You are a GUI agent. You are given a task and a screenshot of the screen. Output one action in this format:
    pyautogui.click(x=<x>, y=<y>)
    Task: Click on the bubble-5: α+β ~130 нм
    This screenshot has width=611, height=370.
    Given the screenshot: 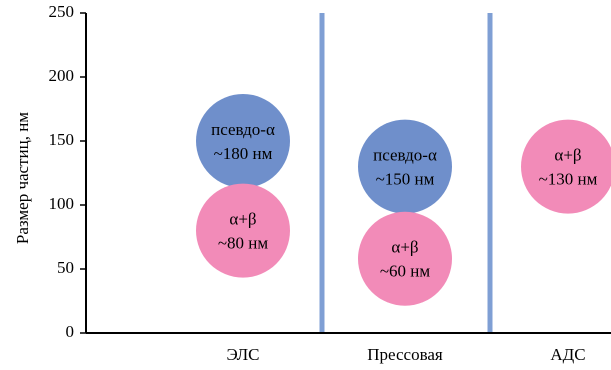 What is the action you would take?
    pyautogui.click(x=566, y=166)
    